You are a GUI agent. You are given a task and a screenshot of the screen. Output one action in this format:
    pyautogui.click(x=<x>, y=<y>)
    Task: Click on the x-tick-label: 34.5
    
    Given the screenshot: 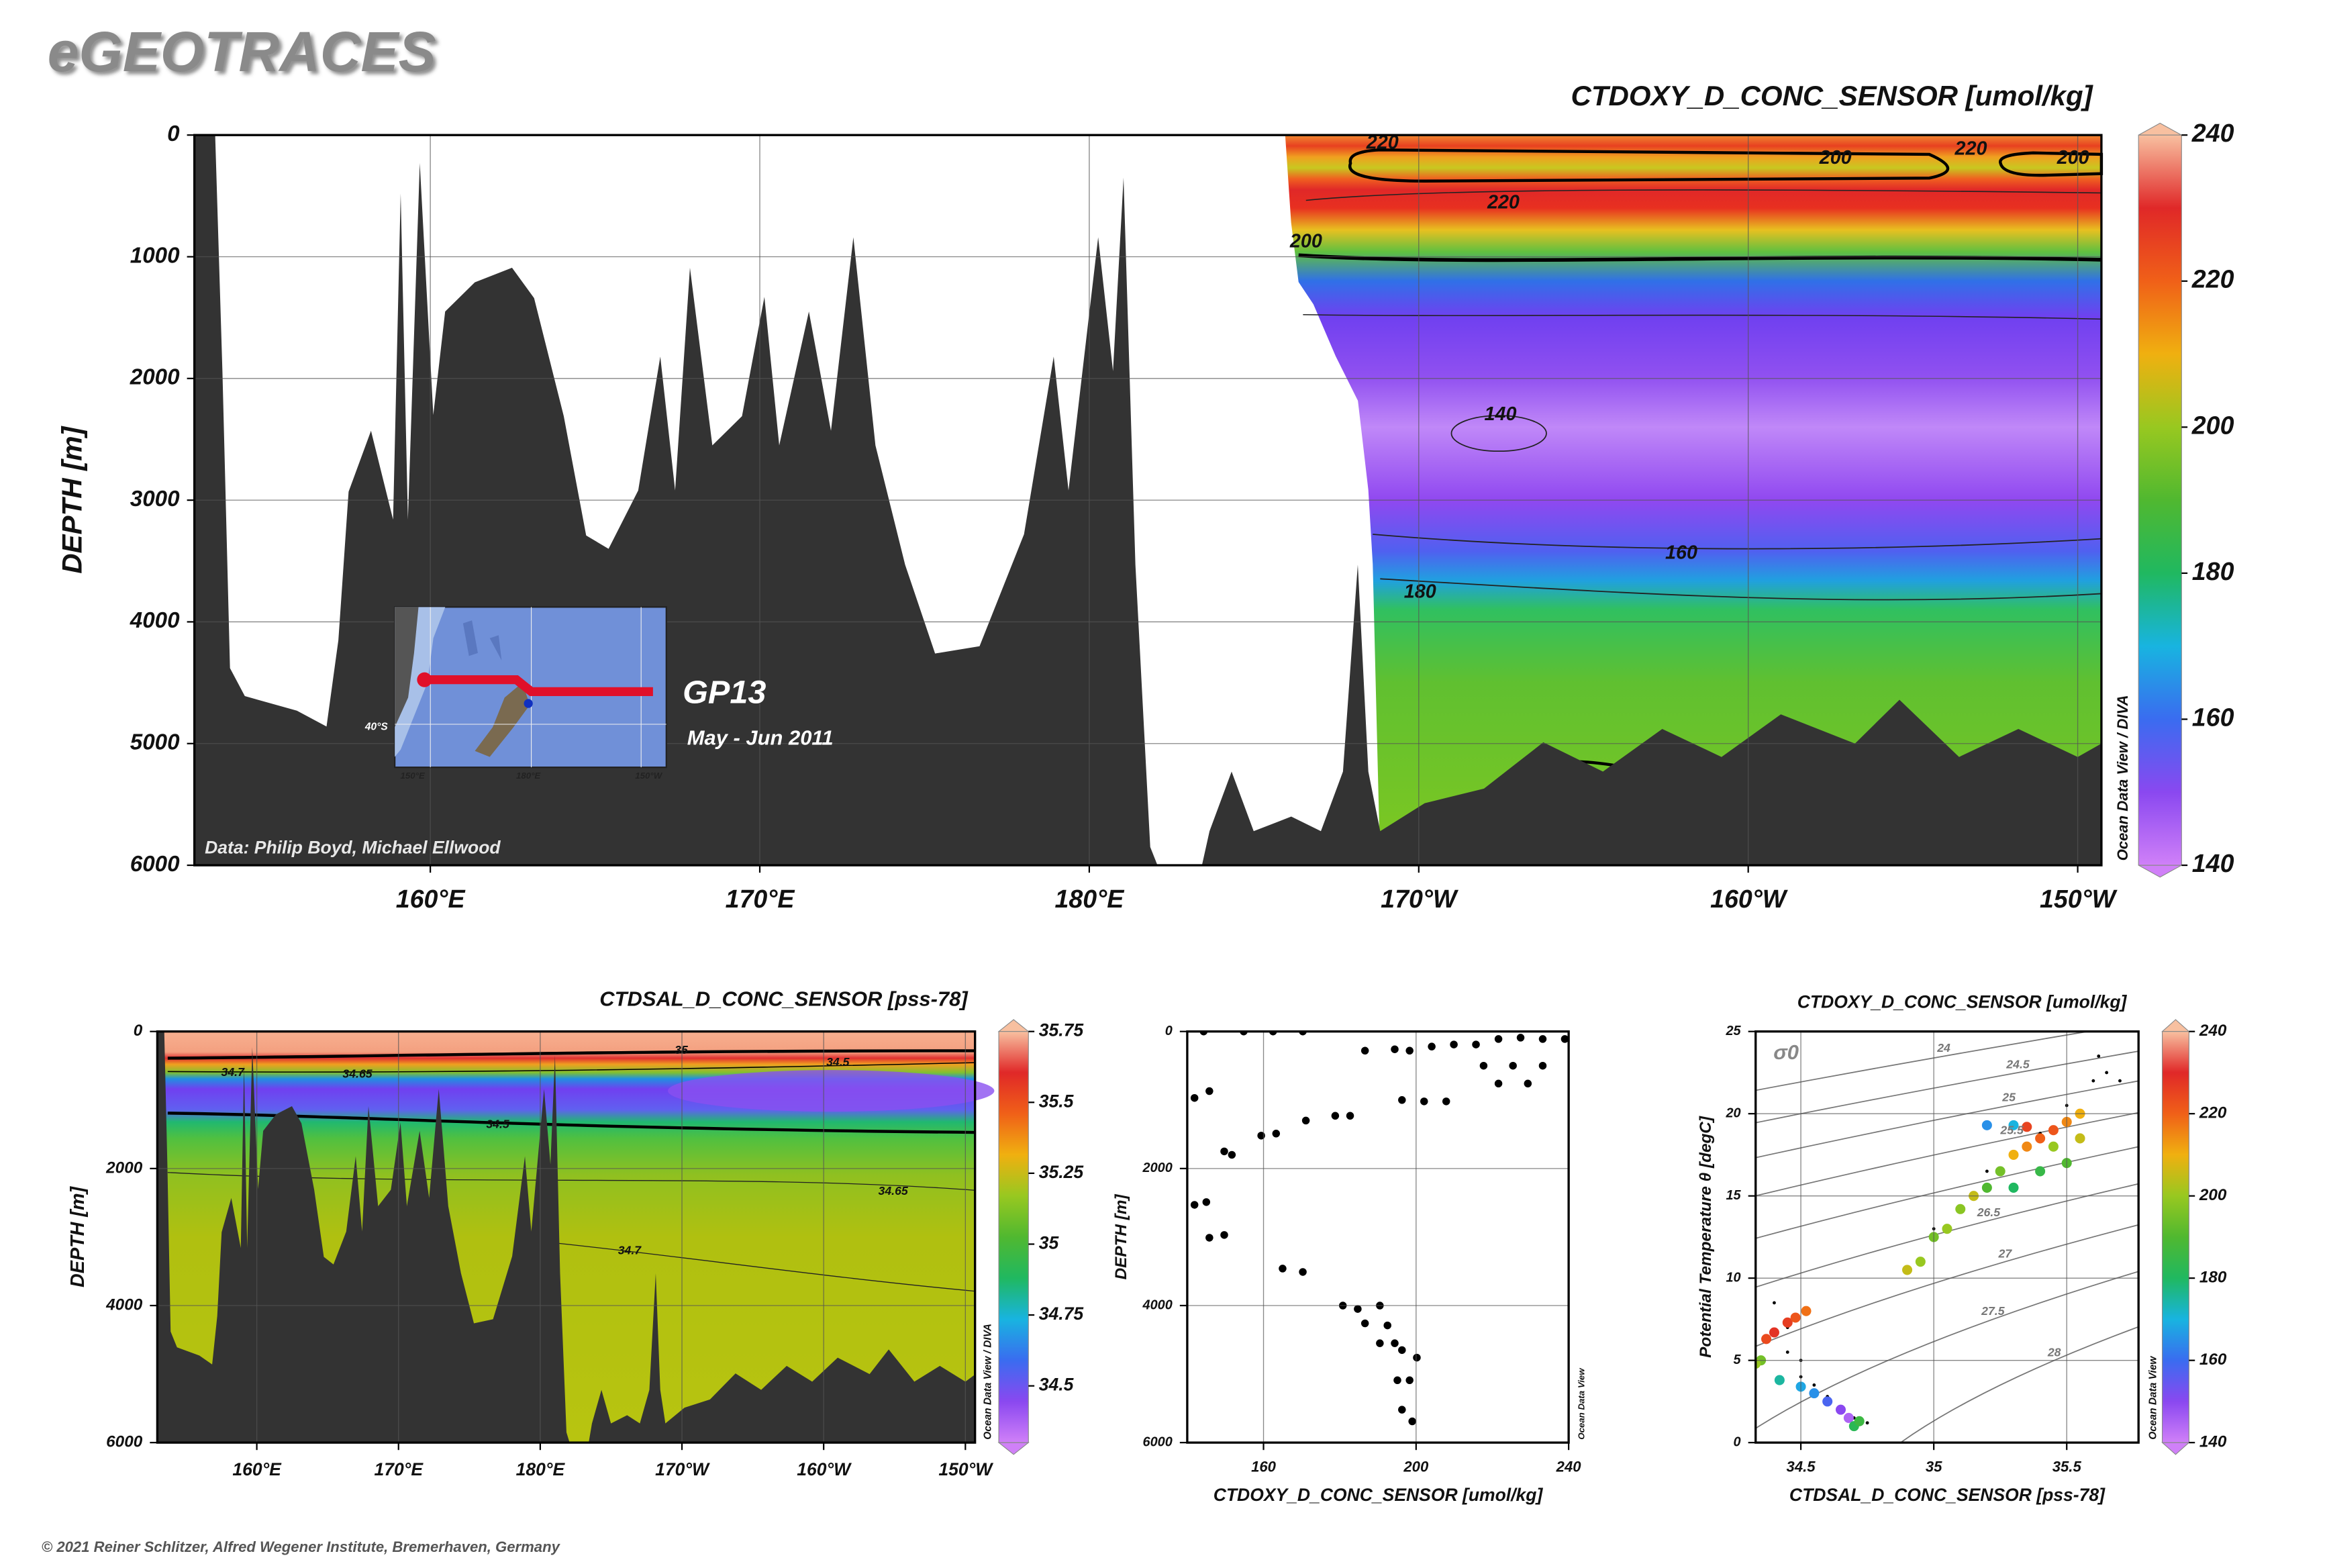 What is the action you would take?
    pyautogui.click(x=1801, y=1467)
    